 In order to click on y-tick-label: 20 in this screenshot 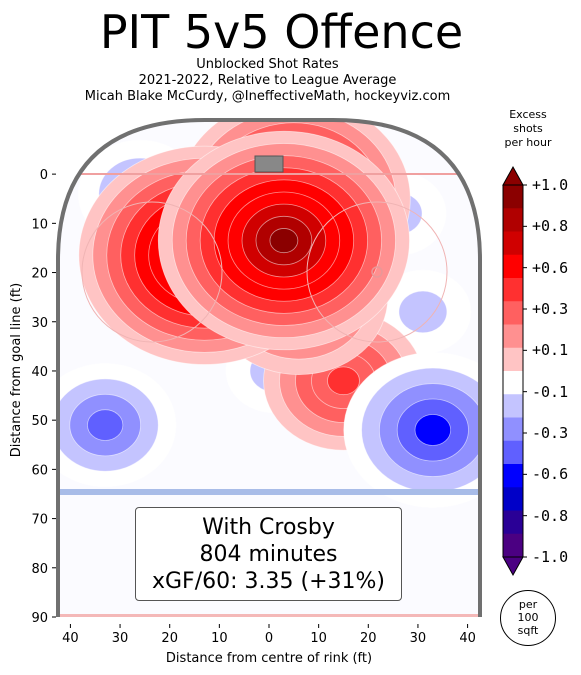, I will do `click(39, 274)`.